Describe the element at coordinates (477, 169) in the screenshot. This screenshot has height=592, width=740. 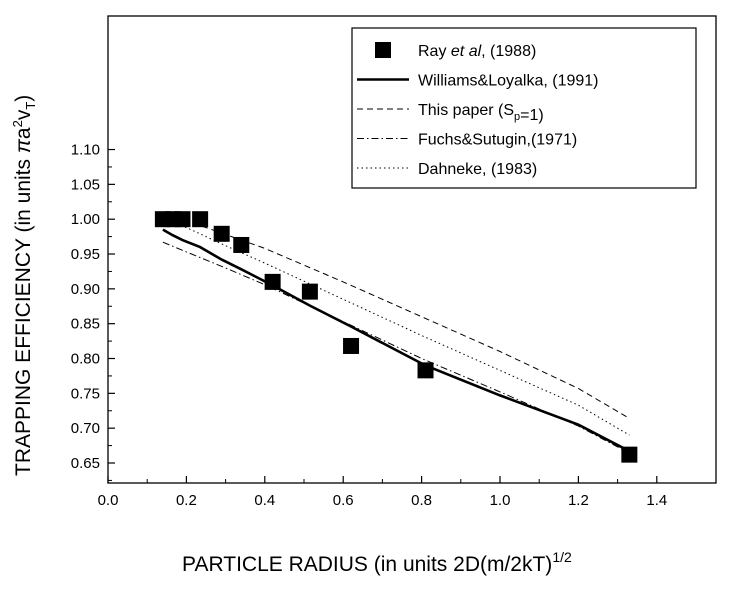
I see `legend-label: Dahneke, (1983)` at that location.